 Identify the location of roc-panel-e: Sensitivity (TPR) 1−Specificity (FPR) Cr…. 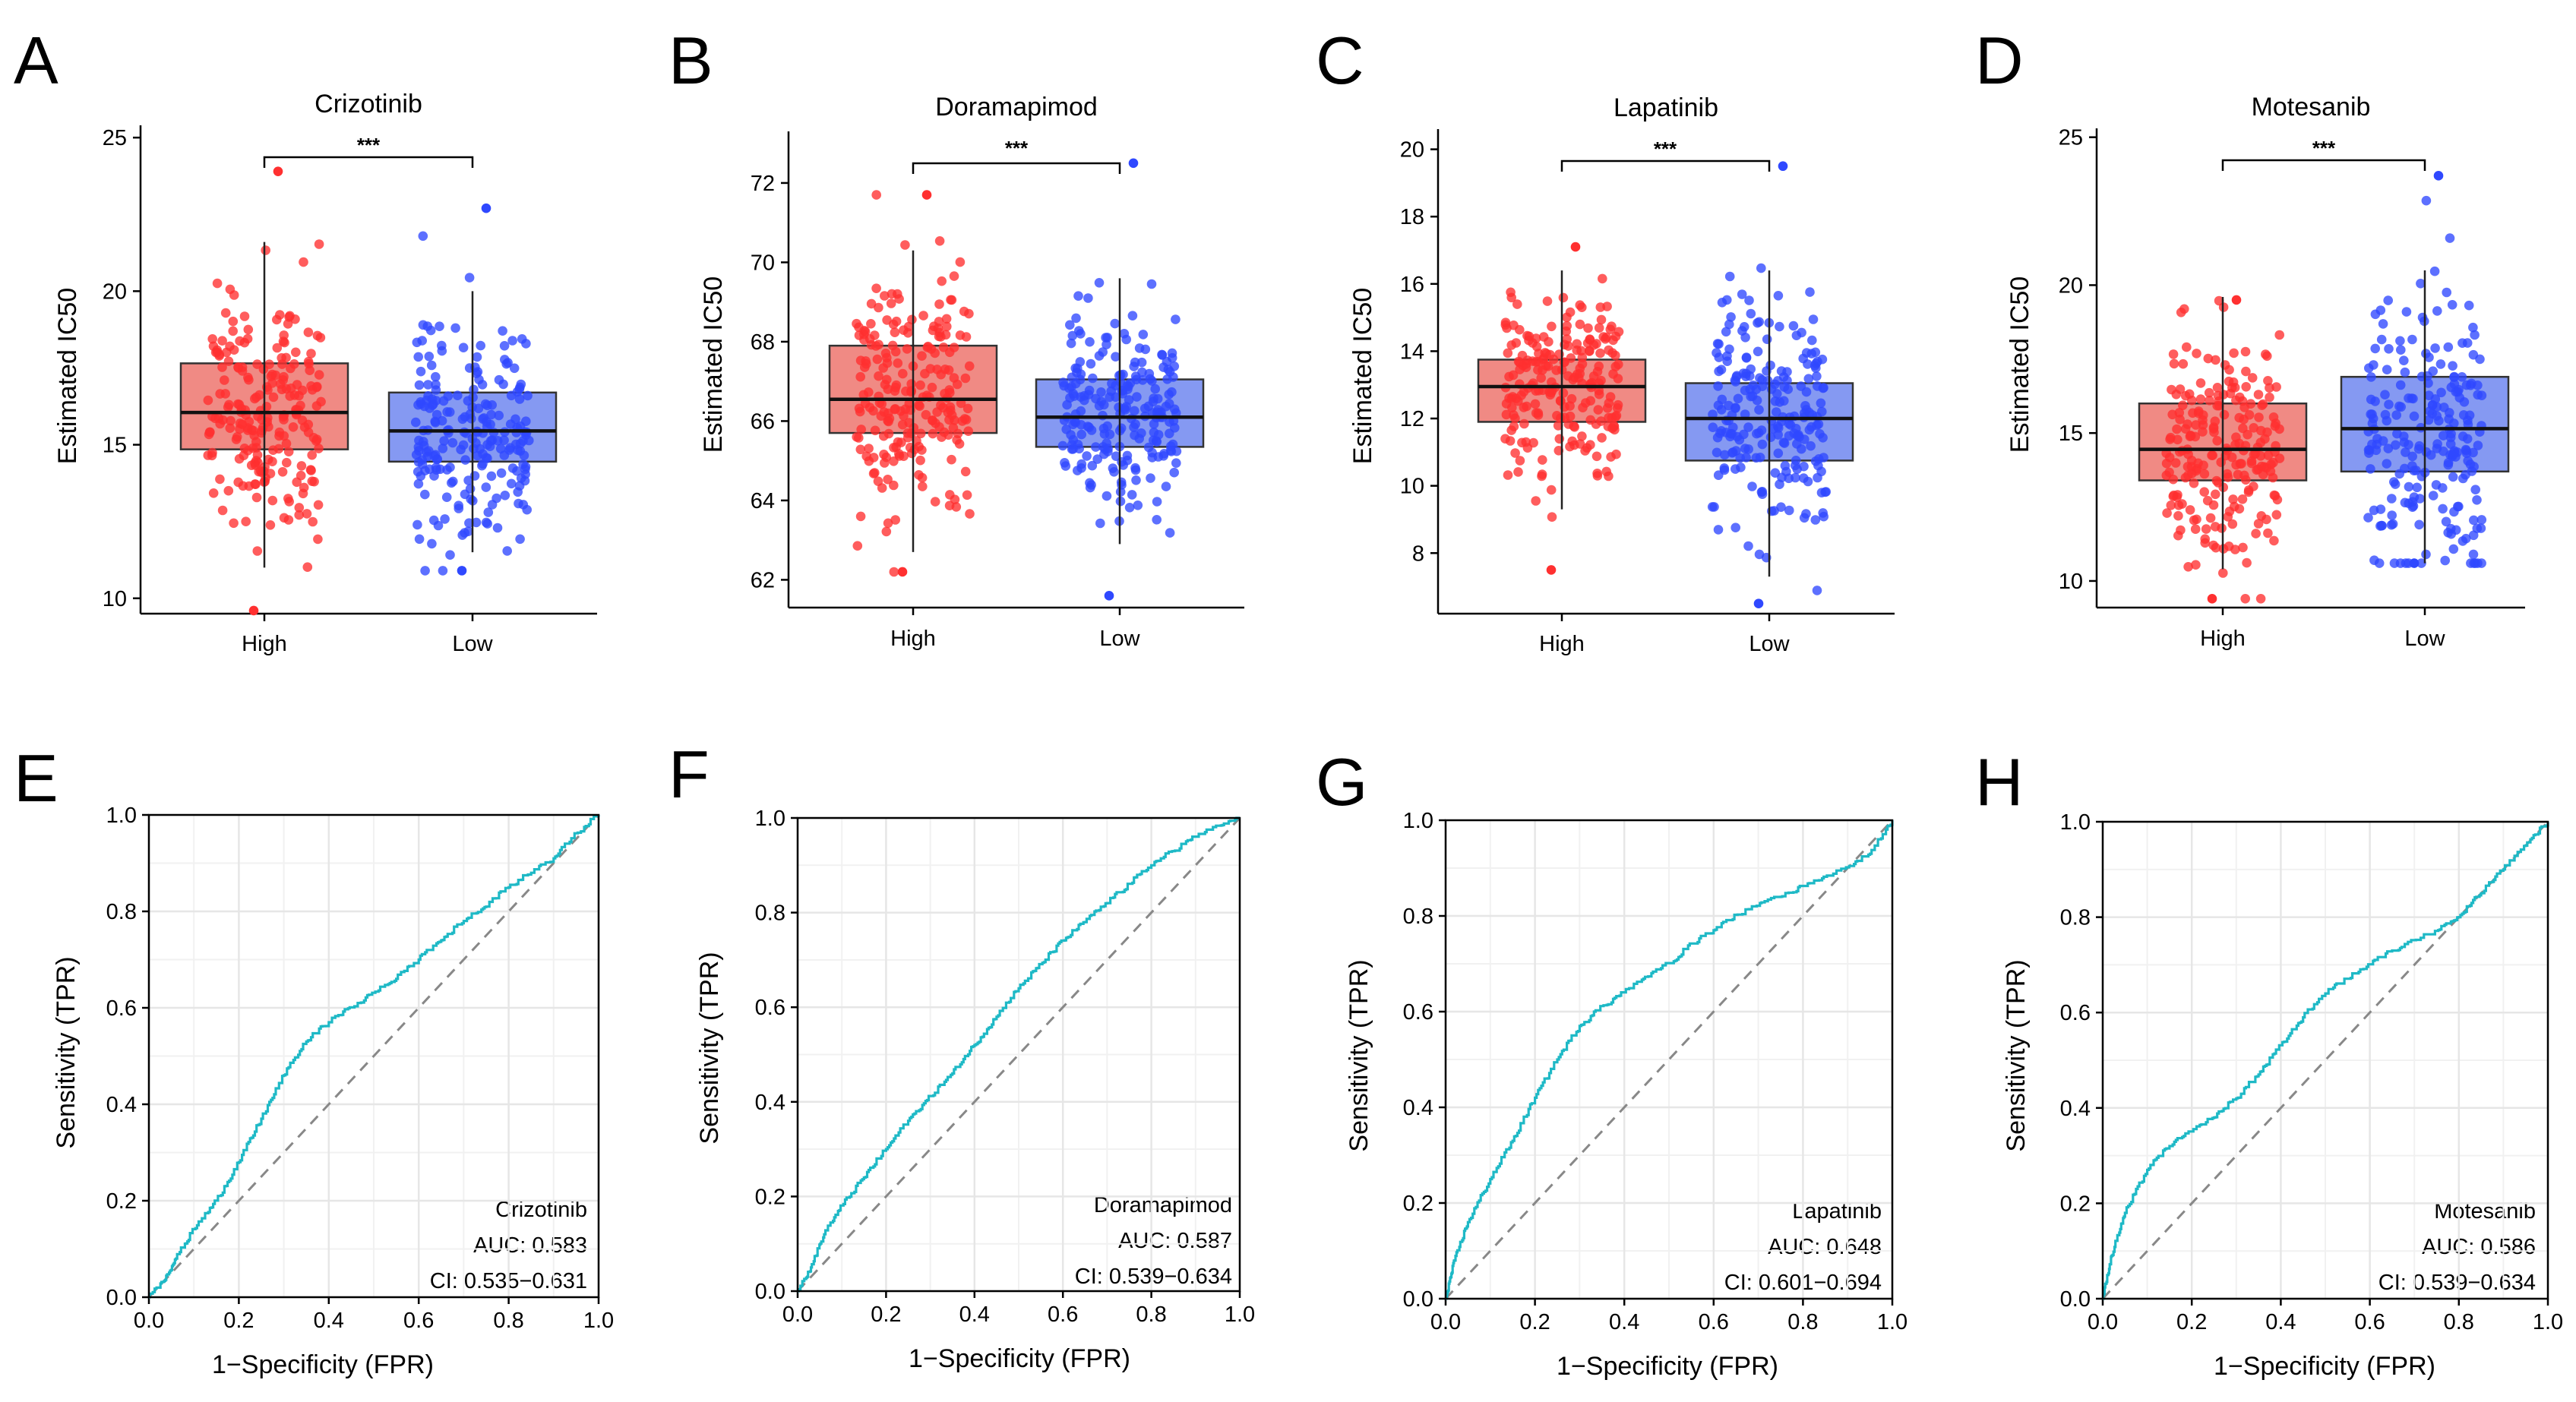
(333, 1091).